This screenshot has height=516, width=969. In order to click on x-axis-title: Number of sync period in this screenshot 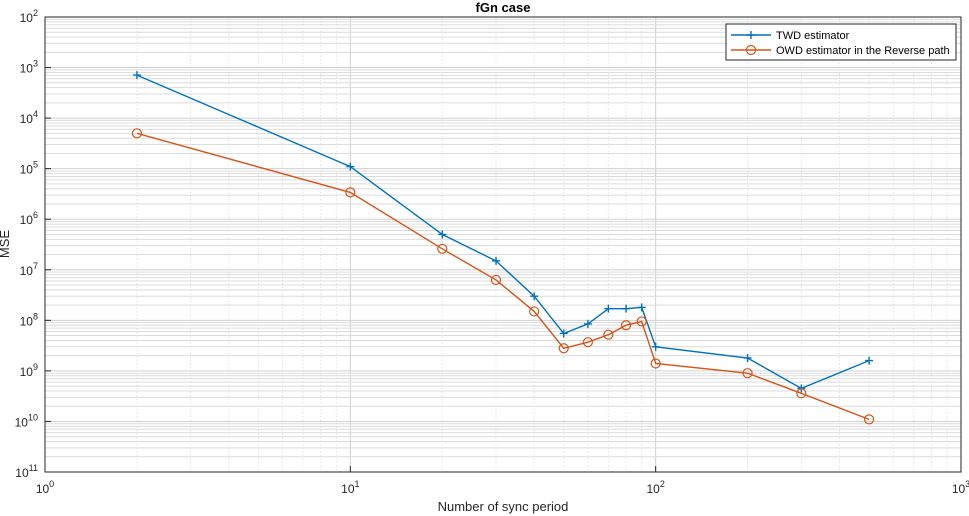, I will do `click(503, 506)`.